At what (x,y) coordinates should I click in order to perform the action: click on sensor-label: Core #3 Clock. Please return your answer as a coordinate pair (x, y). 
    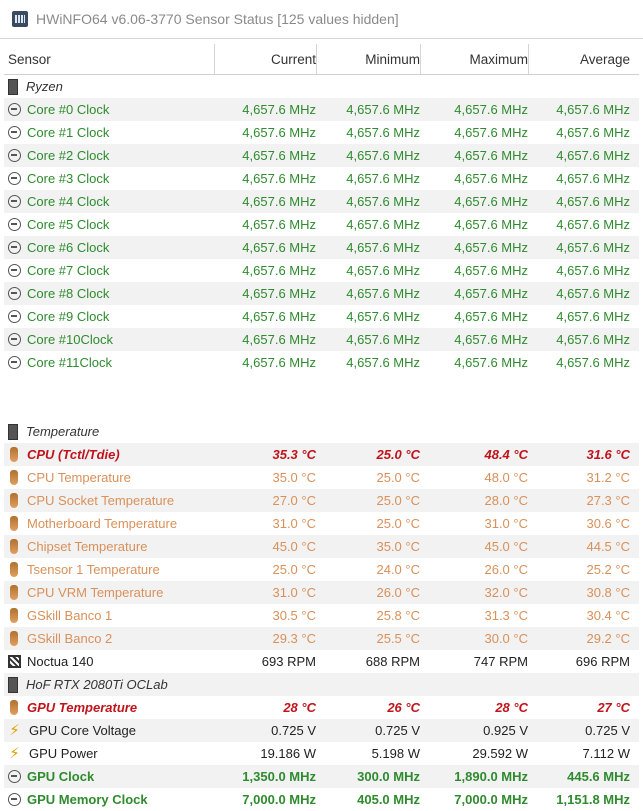
    Looking at the image, I should click on (68, 178).